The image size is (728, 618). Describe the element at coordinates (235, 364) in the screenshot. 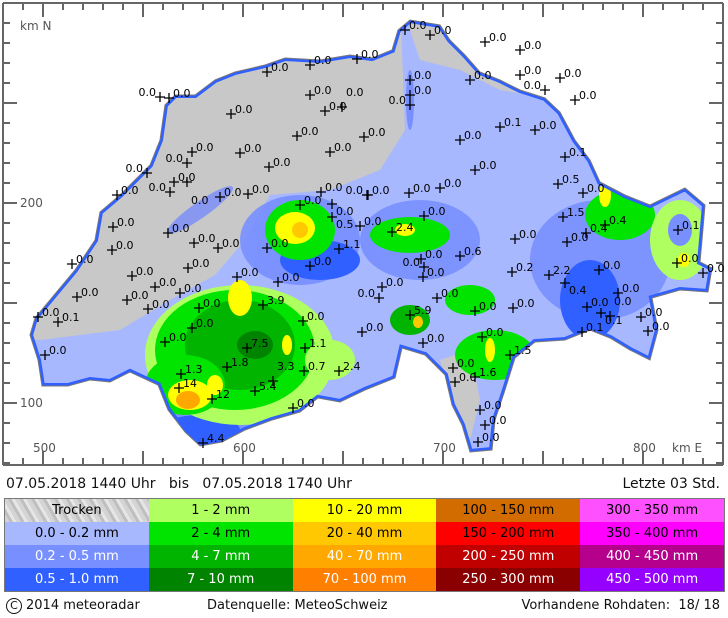

I see `station-marker: 1.8` at that location.